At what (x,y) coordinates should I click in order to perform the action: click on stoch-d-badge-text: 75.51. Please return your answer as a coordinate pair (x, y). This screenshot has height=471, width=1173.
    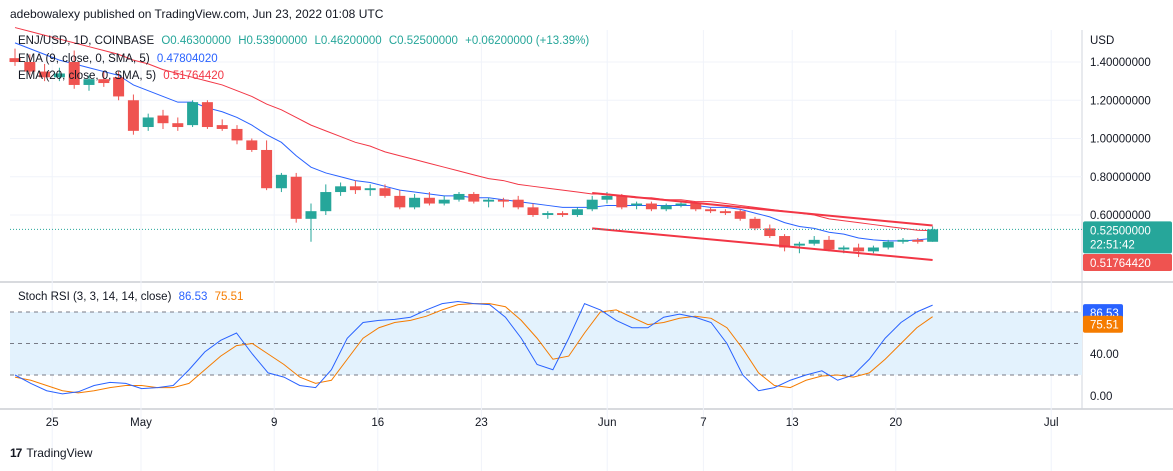
    Looking at the image, I should click on (1104, 326).